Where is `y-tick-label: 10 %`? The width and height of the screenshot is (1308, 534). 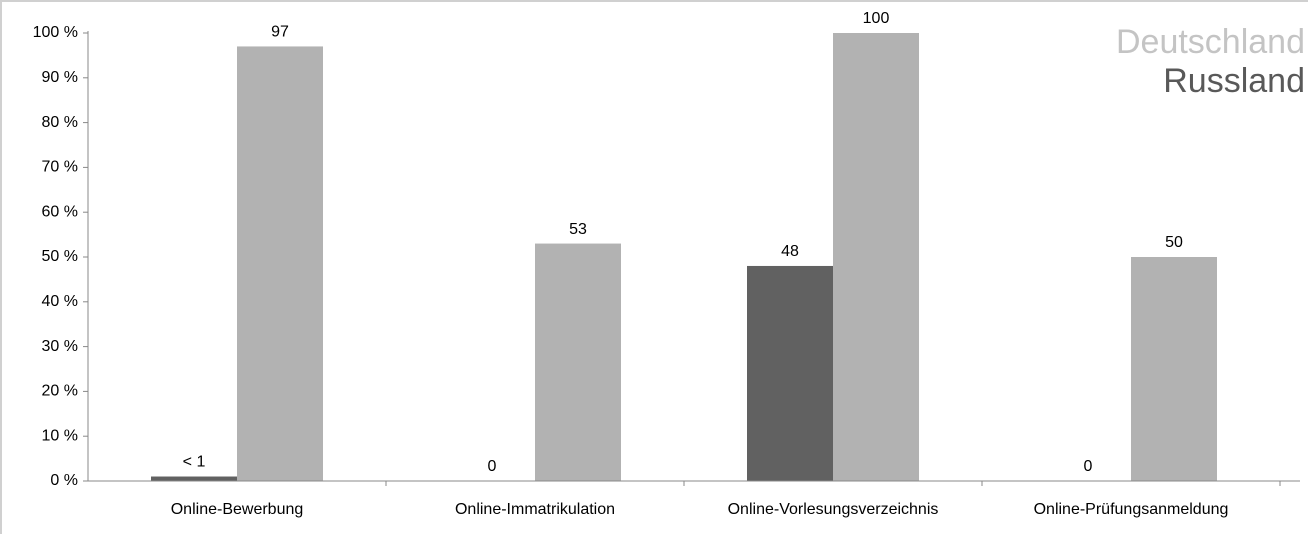 y-tick-label: 10 % is located at coordinates (60, 435).